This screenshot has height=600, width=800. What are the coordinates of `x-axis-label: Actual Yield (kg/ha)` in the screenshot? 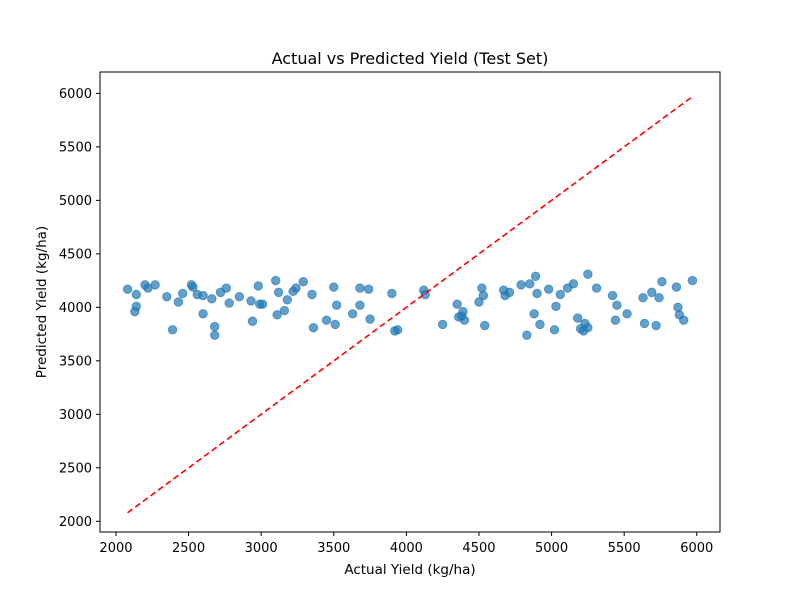 It's located at (409, 570).